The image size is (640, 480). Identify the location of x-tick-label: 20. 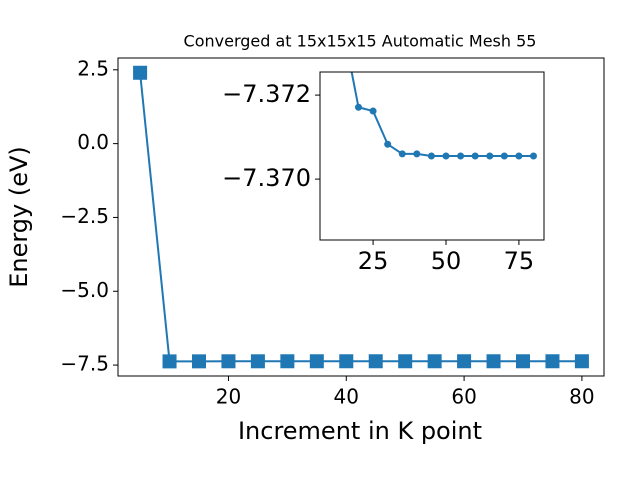
(228, 397).